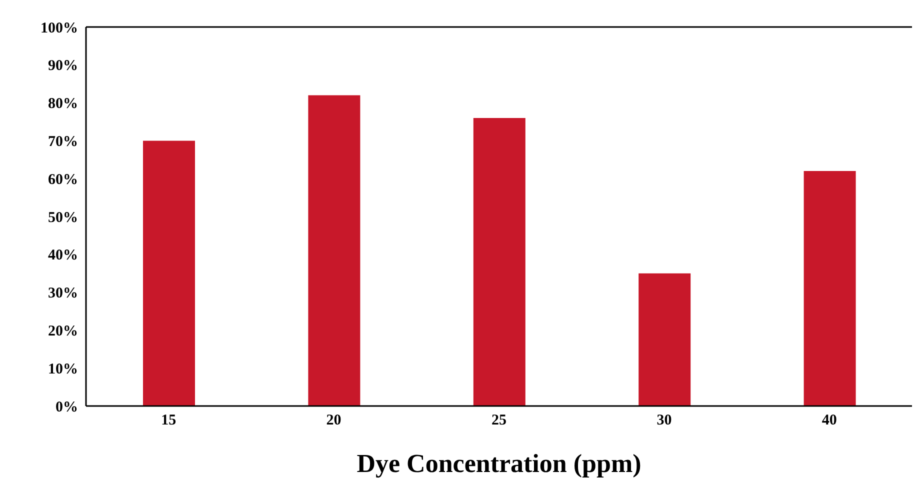 Image resolution: width=920 pixels, height=500 pixels. Describe the element at coordinates (63, 369) in the screenshot. I see `y-tick-label: 10%` at that location.